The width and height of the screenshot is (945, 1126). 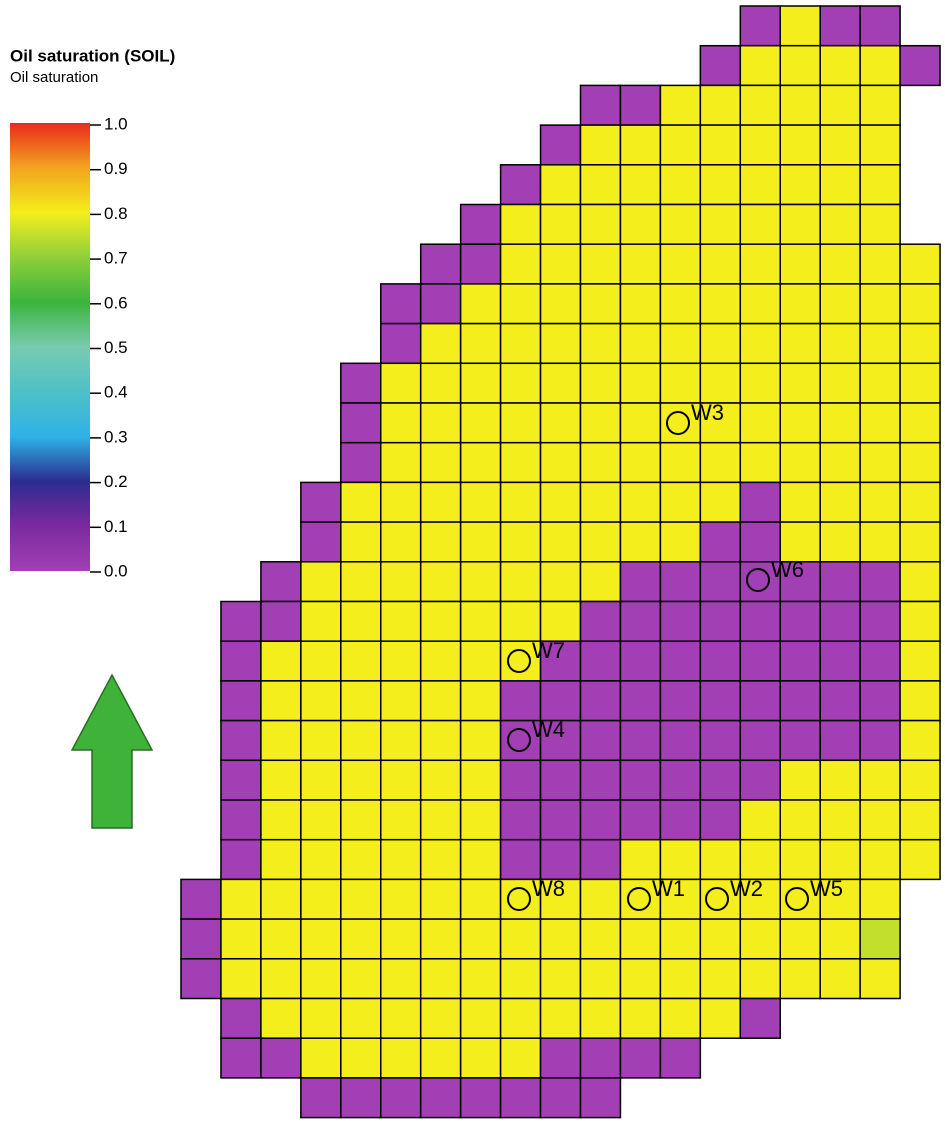 What do you see at coordinates (116, 258) in the screenshot?
I see `colorbar-tick-label: 0.7` at bounding box center [116, 258].